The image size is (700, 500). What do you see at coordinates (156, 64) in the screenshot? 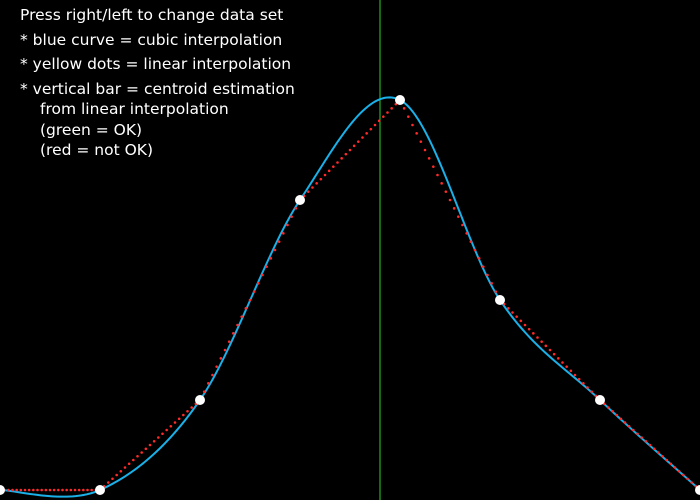
I see `legend-yellow-dots: * yellow dots = linear interpolation` at bounding box center [156, 64].